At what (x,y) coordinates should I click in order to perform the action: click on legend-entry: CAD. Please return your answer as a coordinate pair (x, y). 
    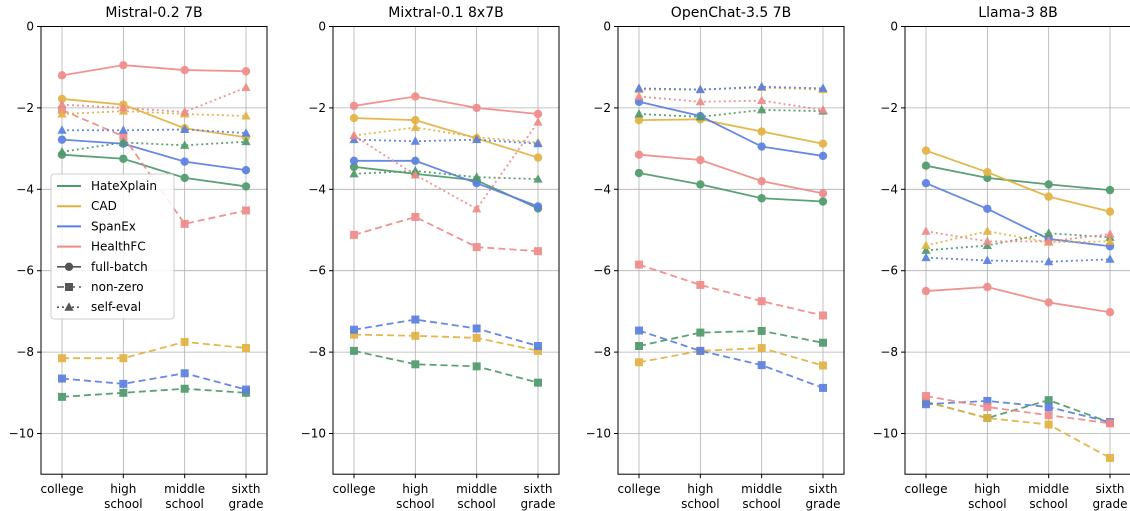
    Looking at the image, I should click on (104, 206).